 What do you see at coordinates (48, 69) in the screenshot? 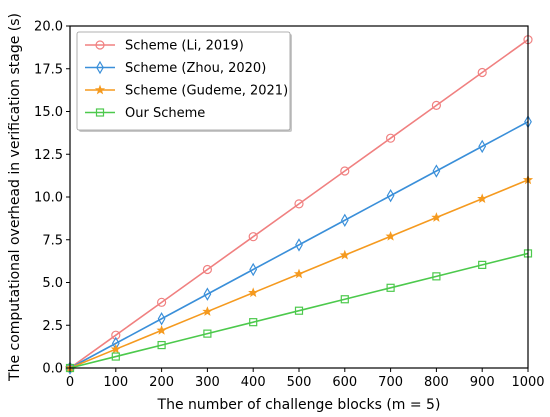
I see `y-tick-label: 17.5` at bounding box center [48, 69].